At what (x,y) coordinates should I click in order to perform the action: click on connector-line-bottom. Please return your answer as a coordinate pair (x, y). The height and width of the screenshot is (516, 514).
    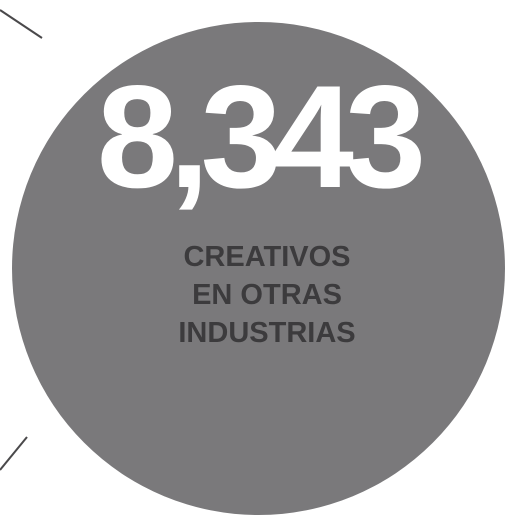
    Looking at the image, I should click on (14, 453).